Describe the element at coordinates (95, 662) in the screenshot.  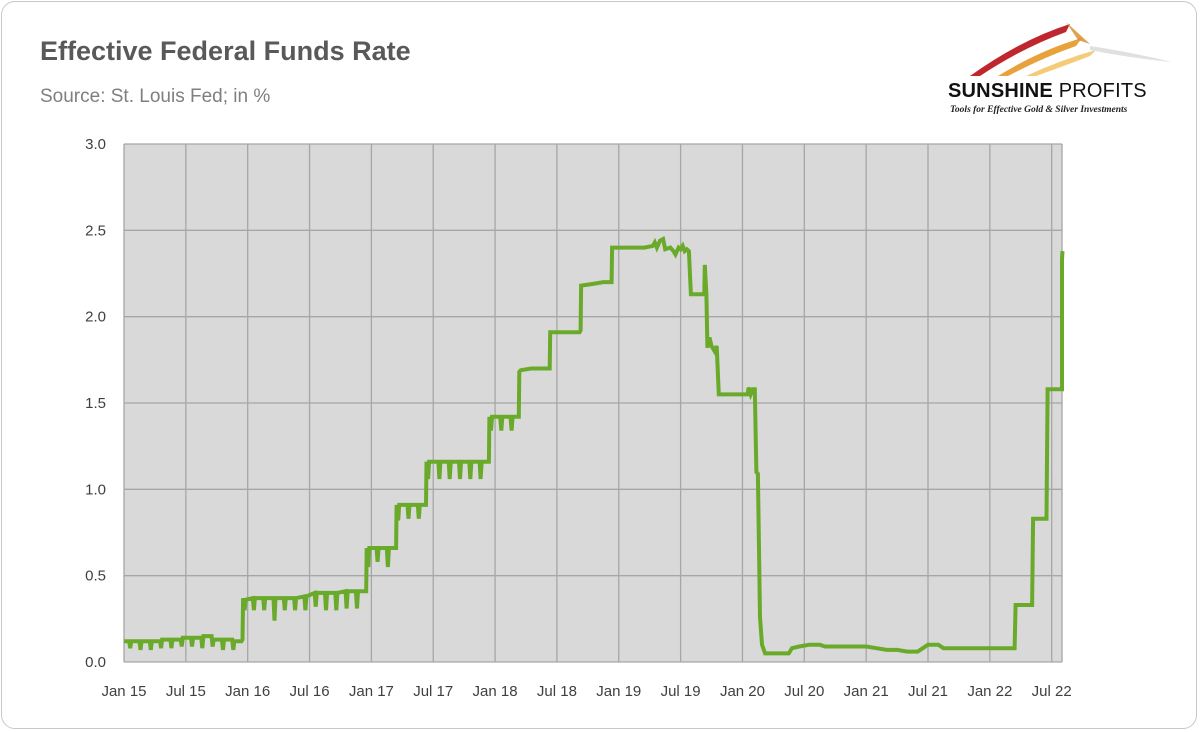
I see `y-tick-label: 0.0` at that location.